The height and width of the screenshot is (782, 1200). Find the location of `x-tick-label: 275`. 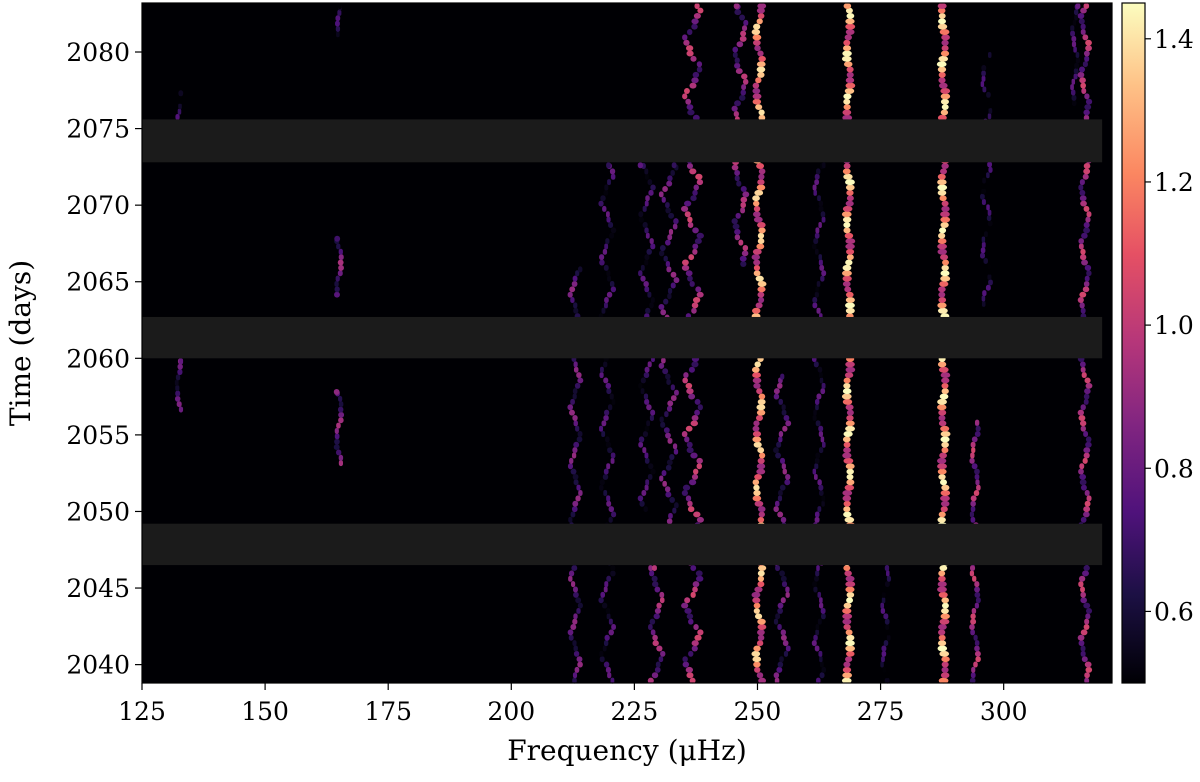

x-tick-label: 275 is located at coordinates (881, 711).